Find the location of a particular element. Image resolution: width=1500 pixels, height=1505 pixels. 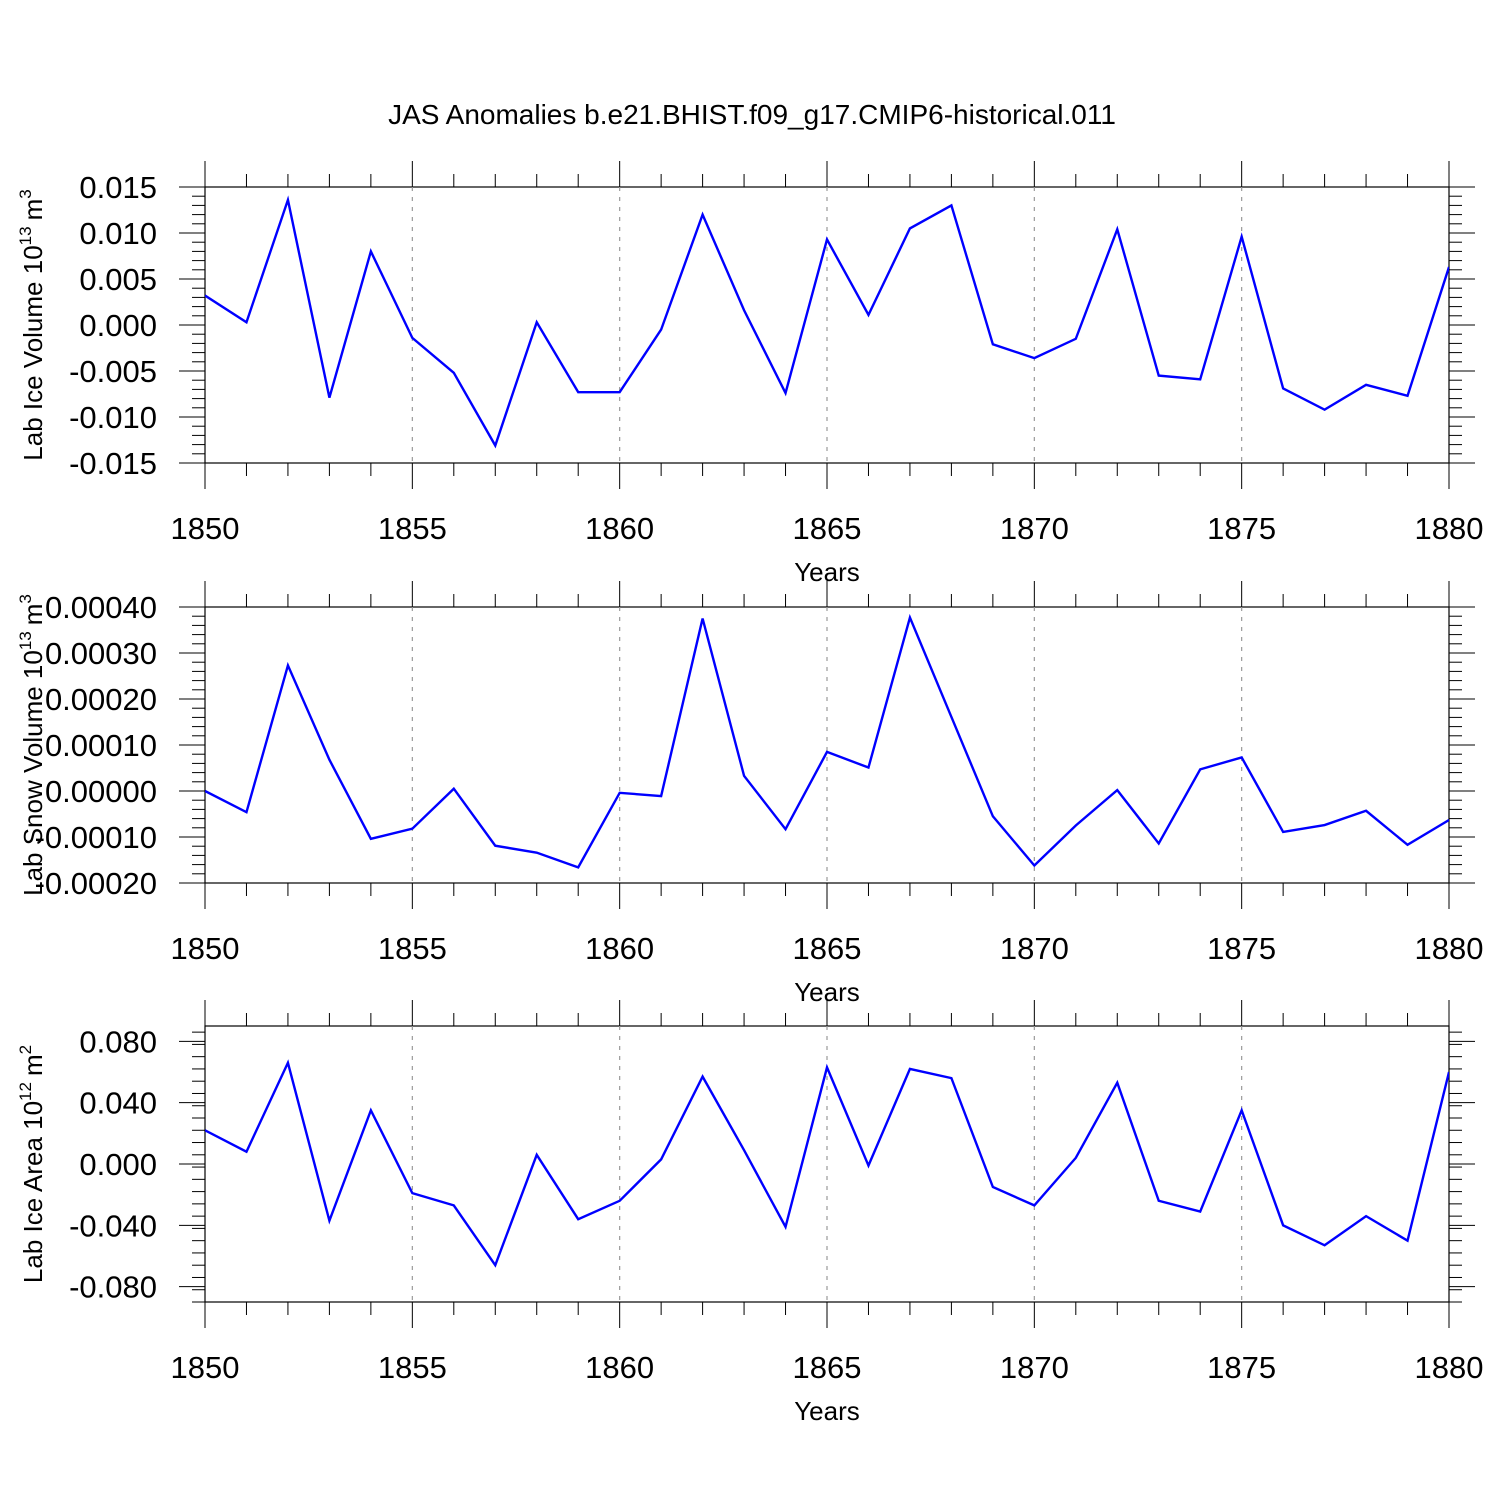

y-axis-title-text: Lab Ice Volume 10 is located at coordinates (33, 352).